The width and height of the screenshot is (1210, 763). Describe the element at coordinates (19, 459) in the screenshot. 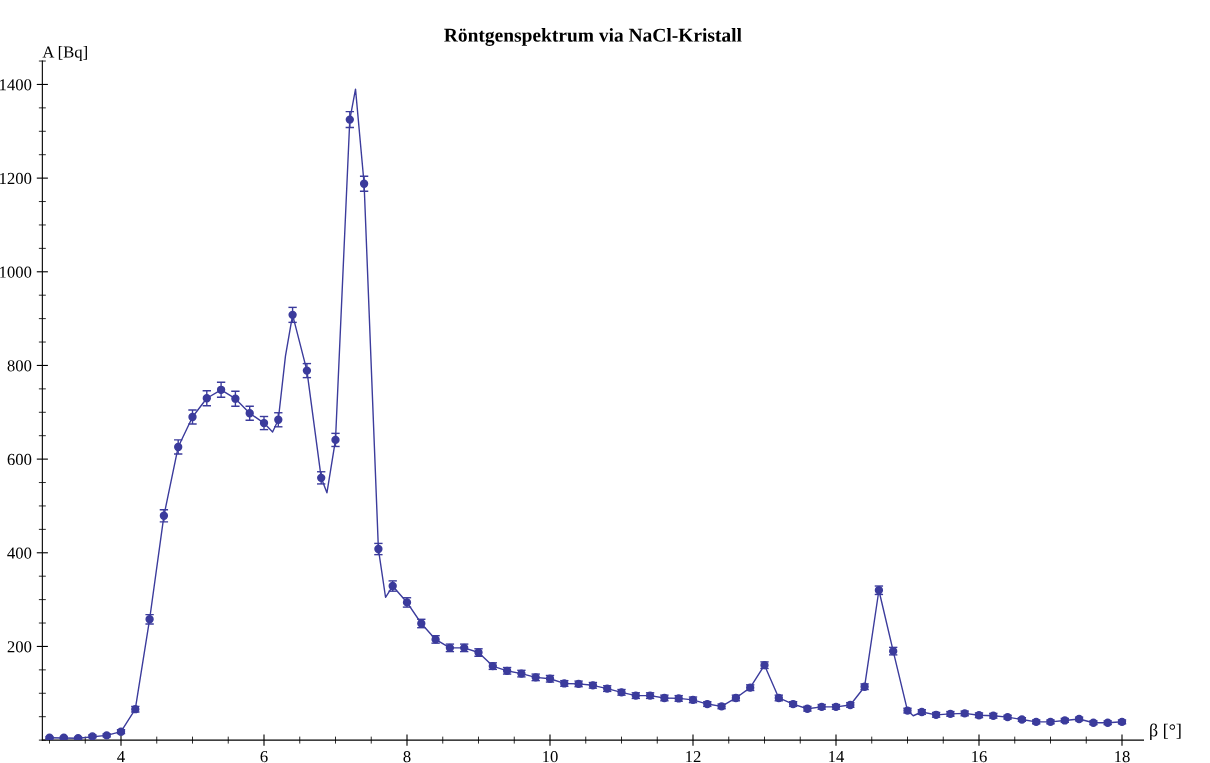

I see `y-tick-label: 600` at that location.